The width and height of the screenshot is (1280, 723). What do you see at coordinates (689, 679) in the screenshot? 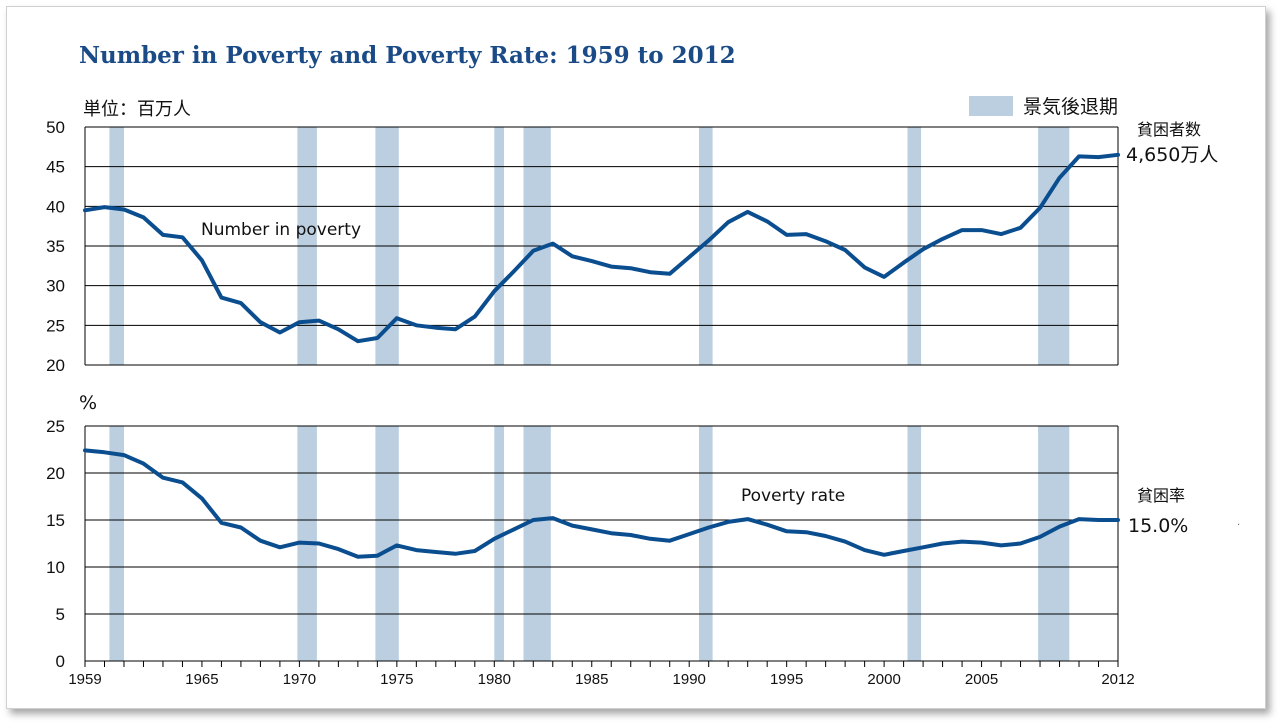
I see `x-tick-label: 1990` at bounding box center [689, 679].